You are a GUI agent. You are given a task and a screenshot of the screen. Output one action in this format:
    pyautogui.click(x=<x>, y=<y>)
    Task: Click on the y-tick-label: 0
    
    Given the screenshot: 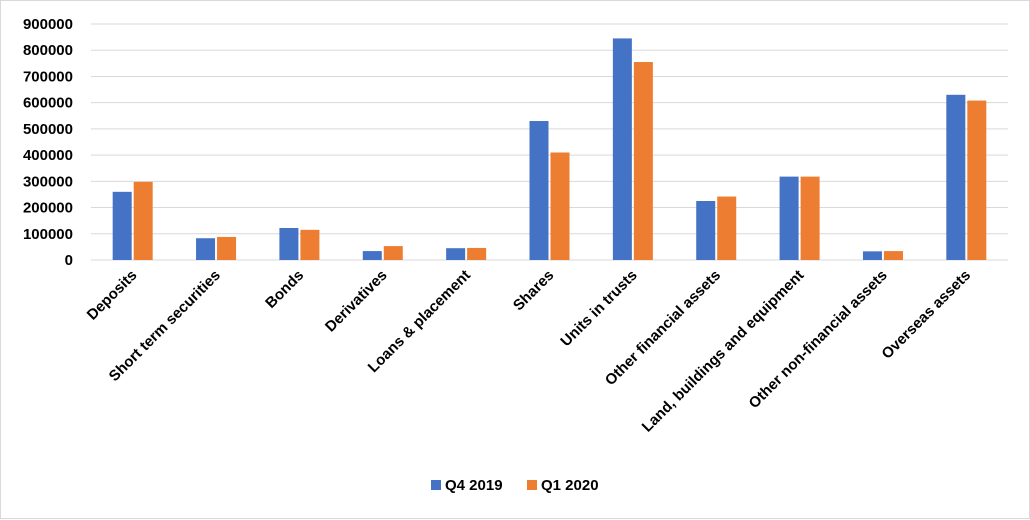 What is the action you would take?
    pyautogui.click(x=69, y=260)
    